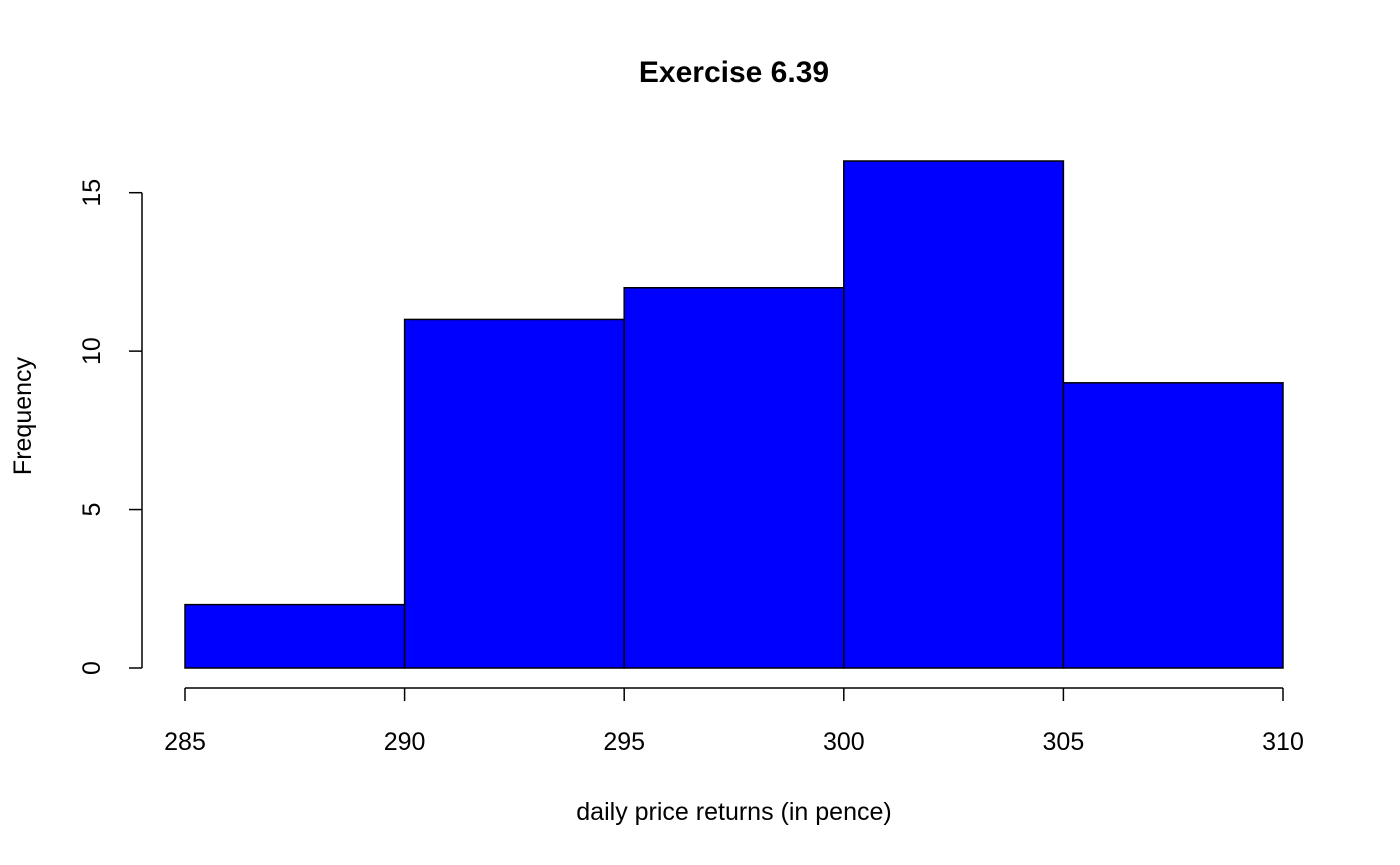  I want to click on y-tick-label-5: 5, so click(92, 510).